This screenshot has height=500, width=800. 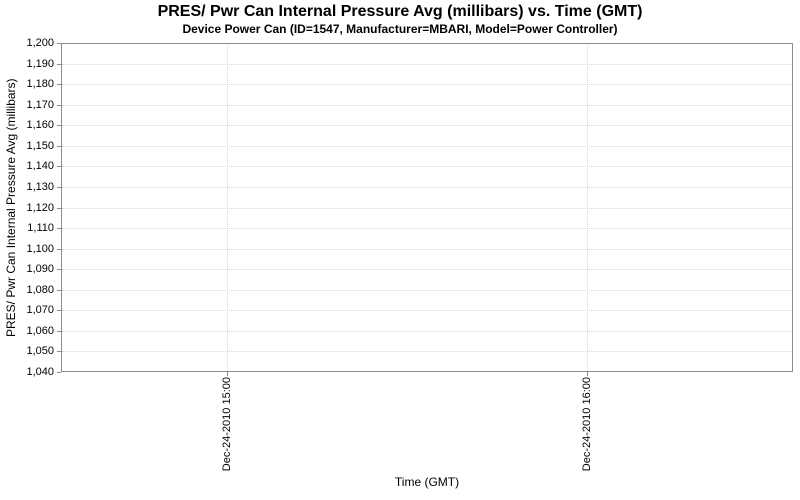 What do you see at coordinates (40, 228) in the screenshot?
I see `y-tick-label: 1,110` at bounding box center [40, 228].